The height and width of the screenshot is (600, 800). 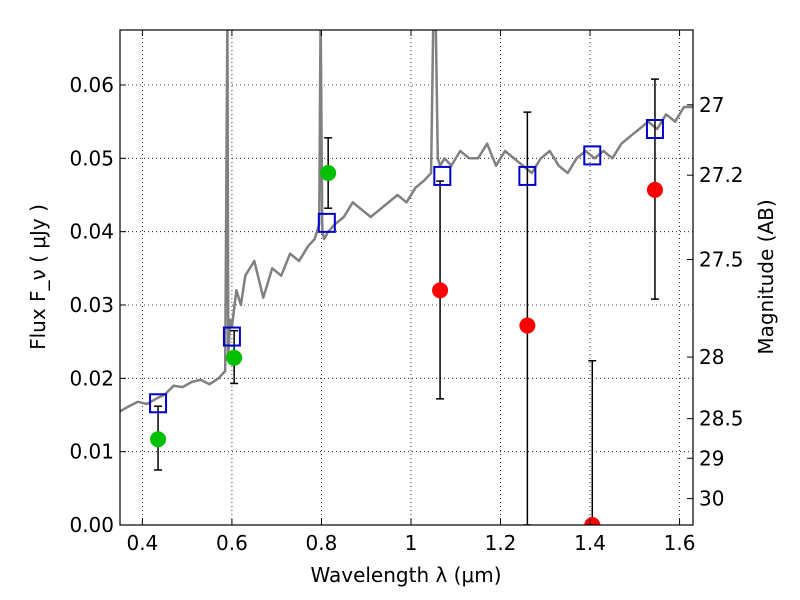 I want to click on right-tick-label: 27.5, so click(x=721, y=260).